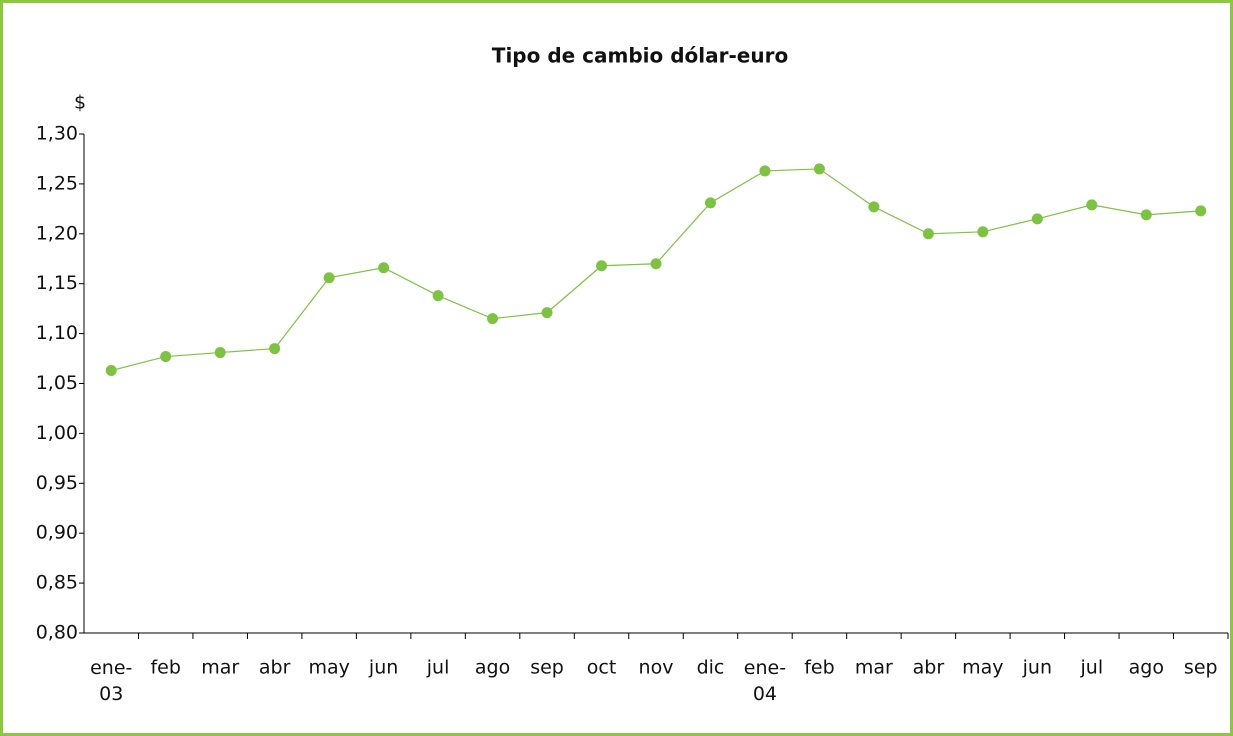 The height and width of the screenshot is (736, 1233). What do you see at coordinates (57, 633) in the screenshot?
I see `y-tick-label: 0,80` at bounding box center [57, 633].